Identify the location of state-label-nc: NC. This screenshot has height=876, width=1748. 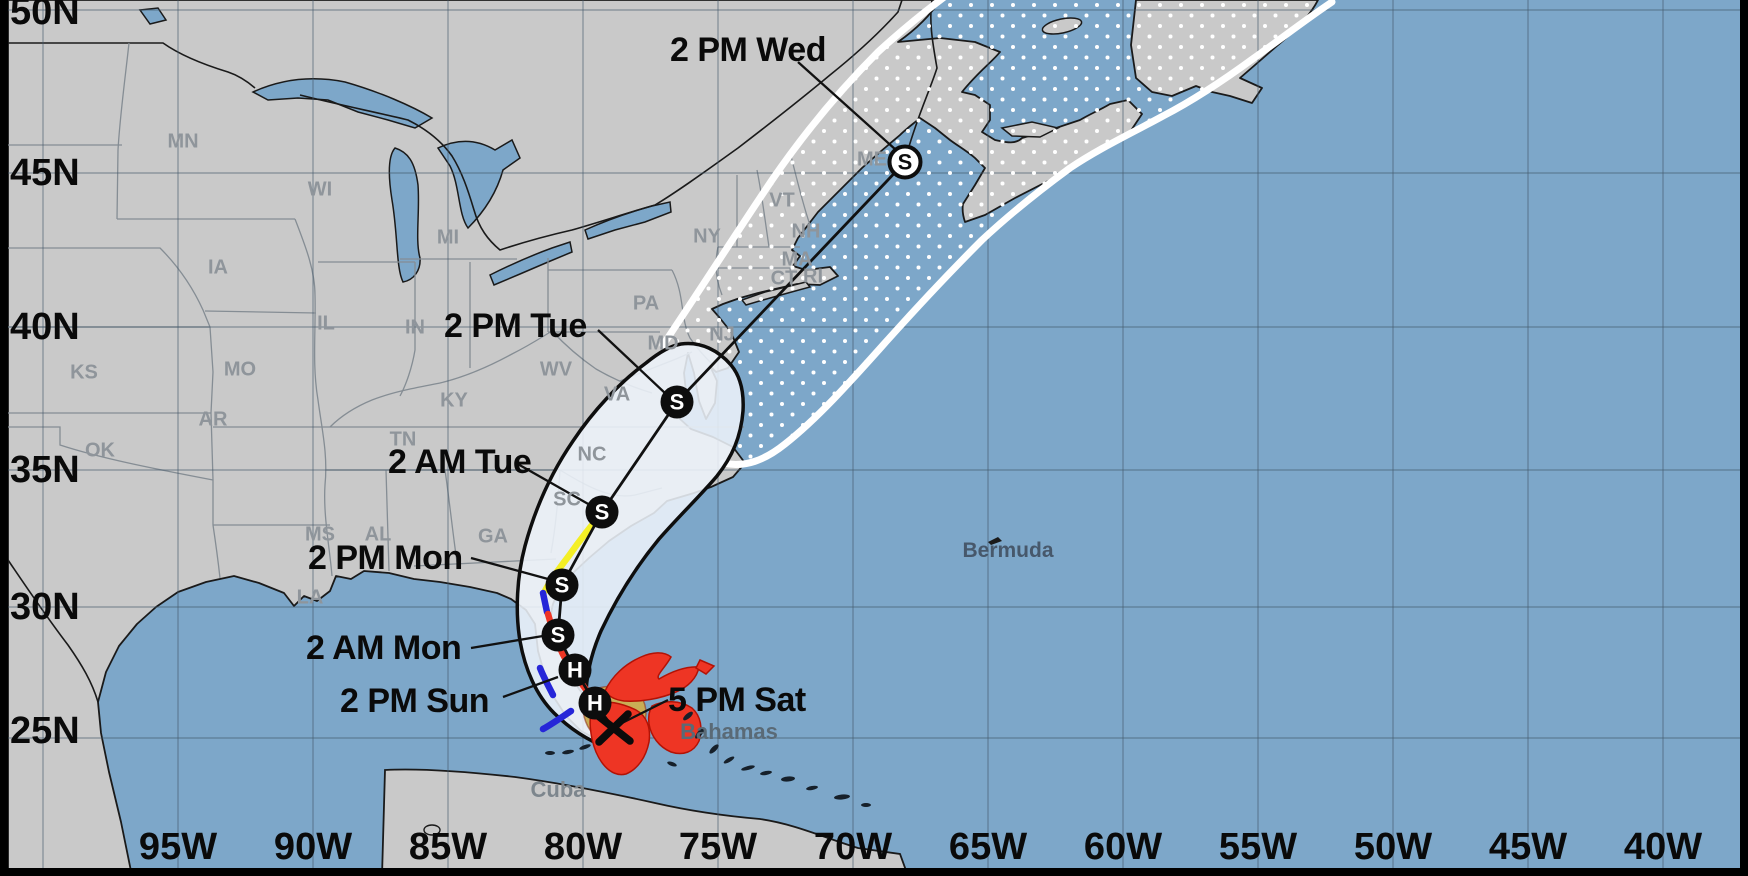
(592, 454).